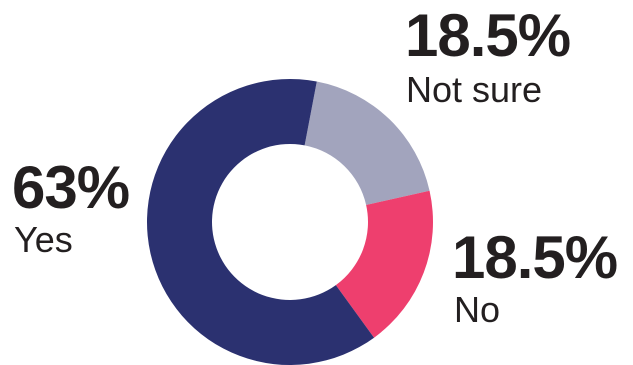 The height and width of the screenshot is (365, 633). I want to click on data-label-not-sure-percent: 18.5%, so click(488, 35).